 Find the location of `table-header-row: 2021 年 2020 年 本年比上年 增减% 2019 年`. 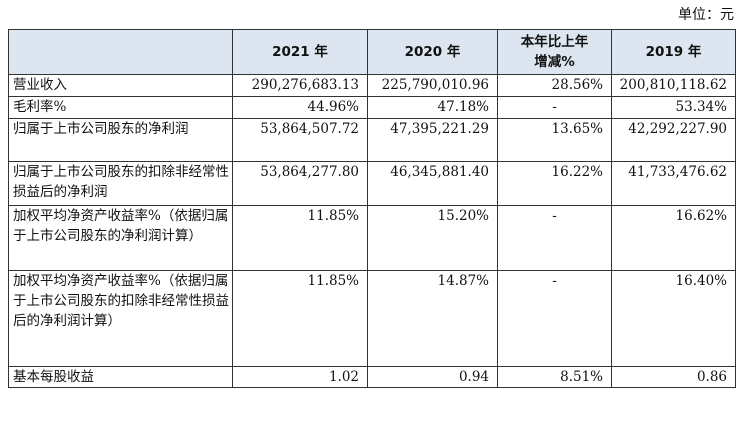

table-header-row: 2021 年 2020 年 本年比上年 增减% 2019 年 is located at coordinates (372, 52).